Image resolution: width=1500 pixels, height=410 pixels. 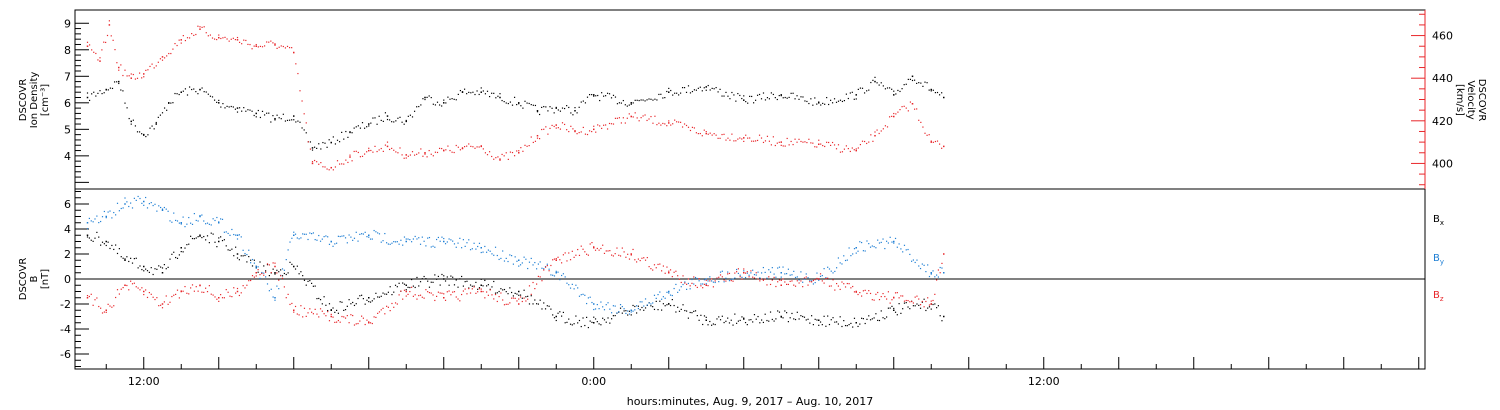 I want to click on density-axis-label-line: Ion Density, so click(x=34, y=100).